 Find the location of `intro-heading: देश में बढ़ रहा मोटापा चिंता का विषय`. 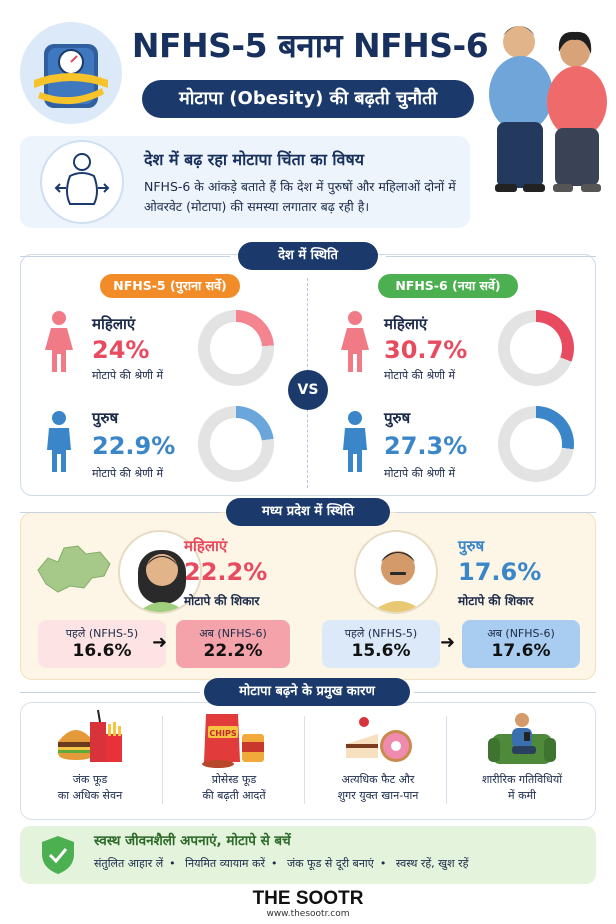

intro-heading: देश में बढ़ रहा मोटापा चिंता का विषय is located at coordinates (254, 159).